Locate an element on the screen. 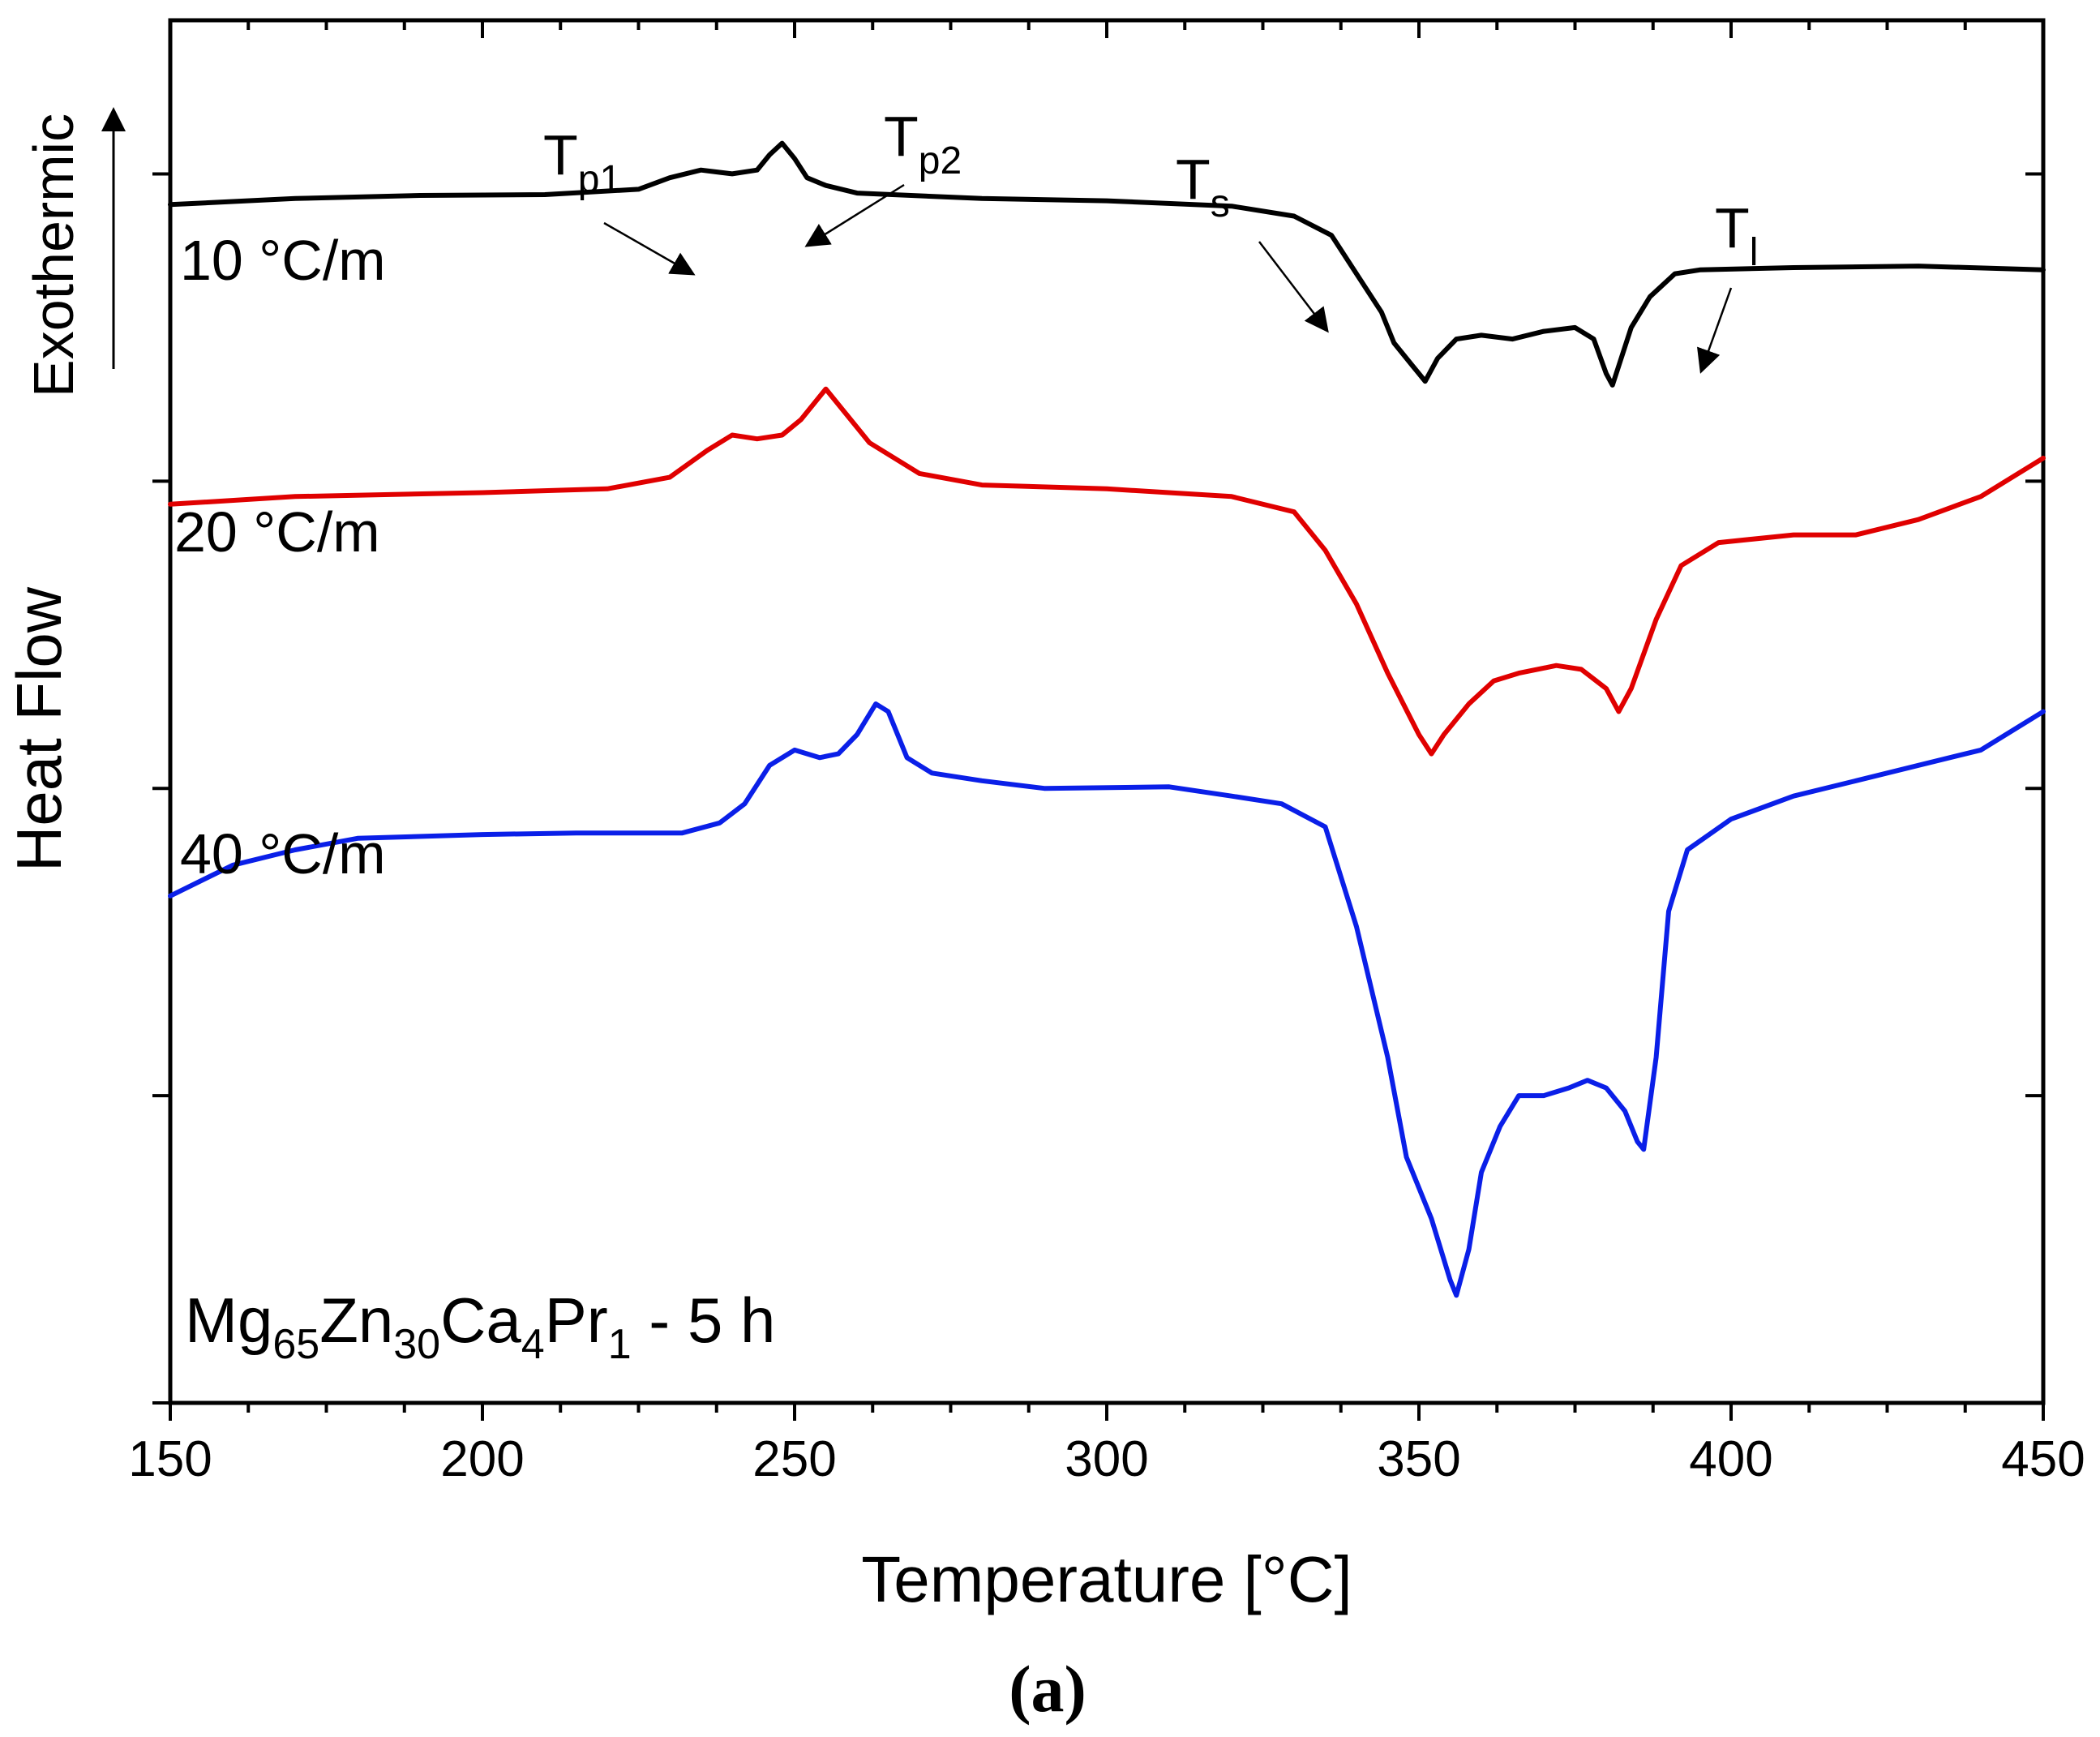 The width and height of the screenshot is (2100, 1737). arrow-ts is located at coordinates (1294, 287).